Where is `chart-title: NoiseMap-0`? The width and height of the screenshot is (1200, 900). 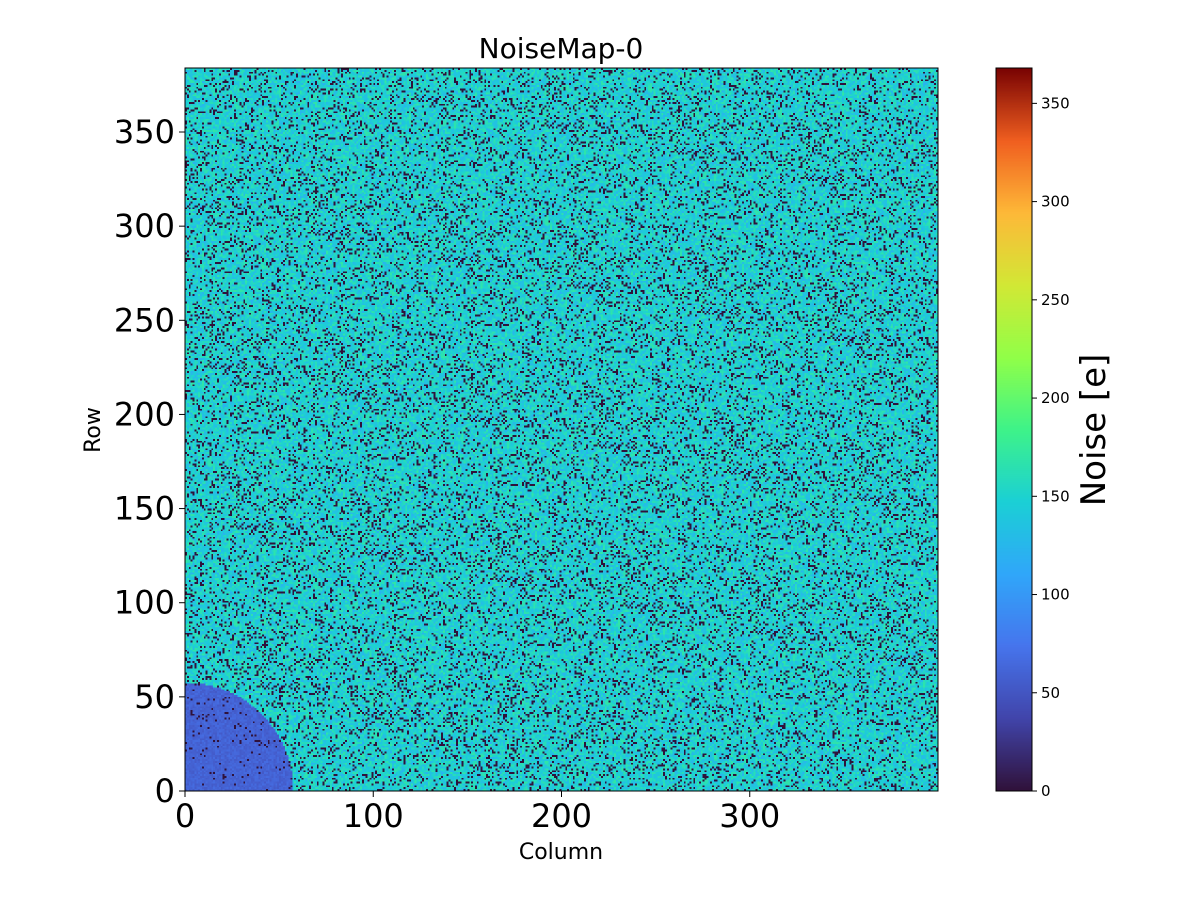
chart-title: NoiseMap-0 is located at coordinates (561, 48).